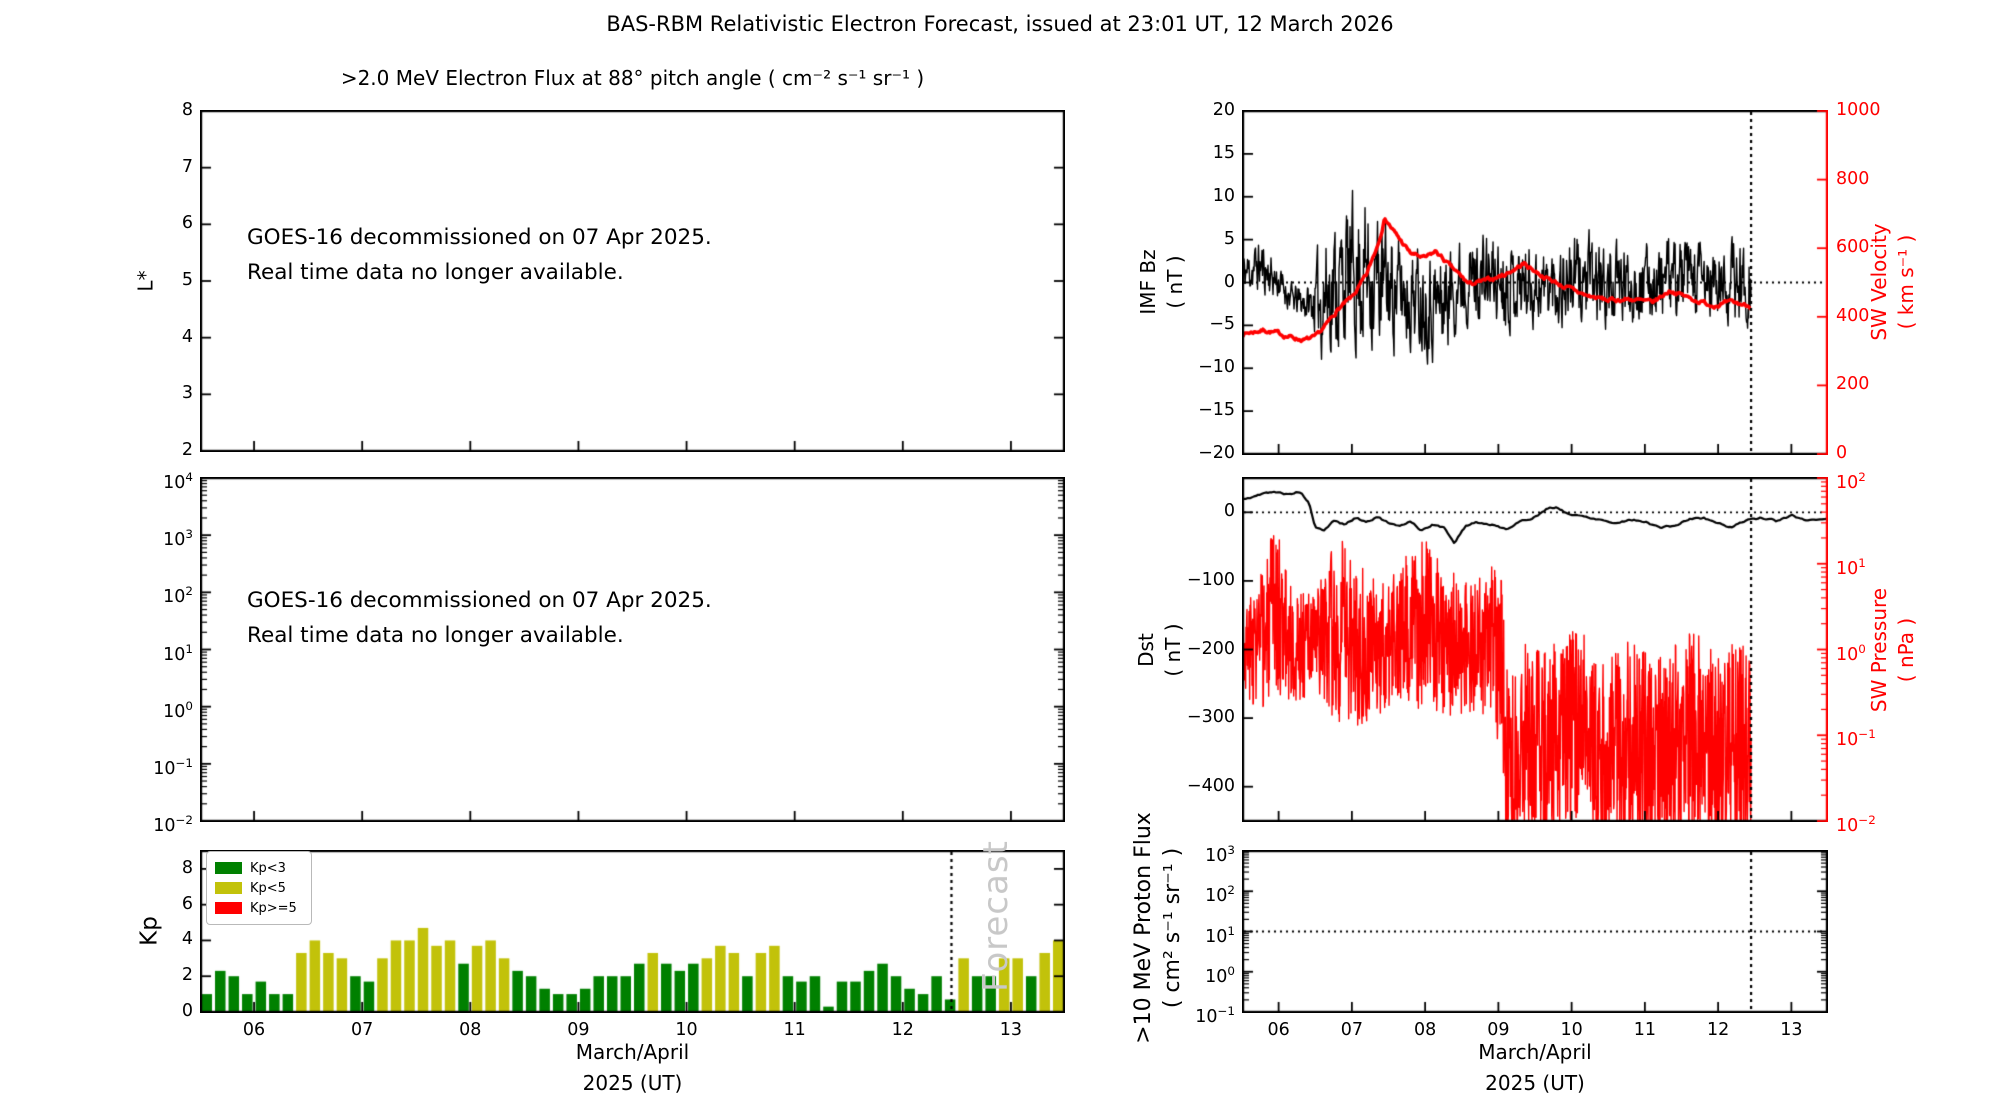 This screenshot has width=2000, height=1100. What do you see at coordinates (1210, 579) in the screenshot?
I see `y-tick-label: −100` at bounding box center [1210, 579].